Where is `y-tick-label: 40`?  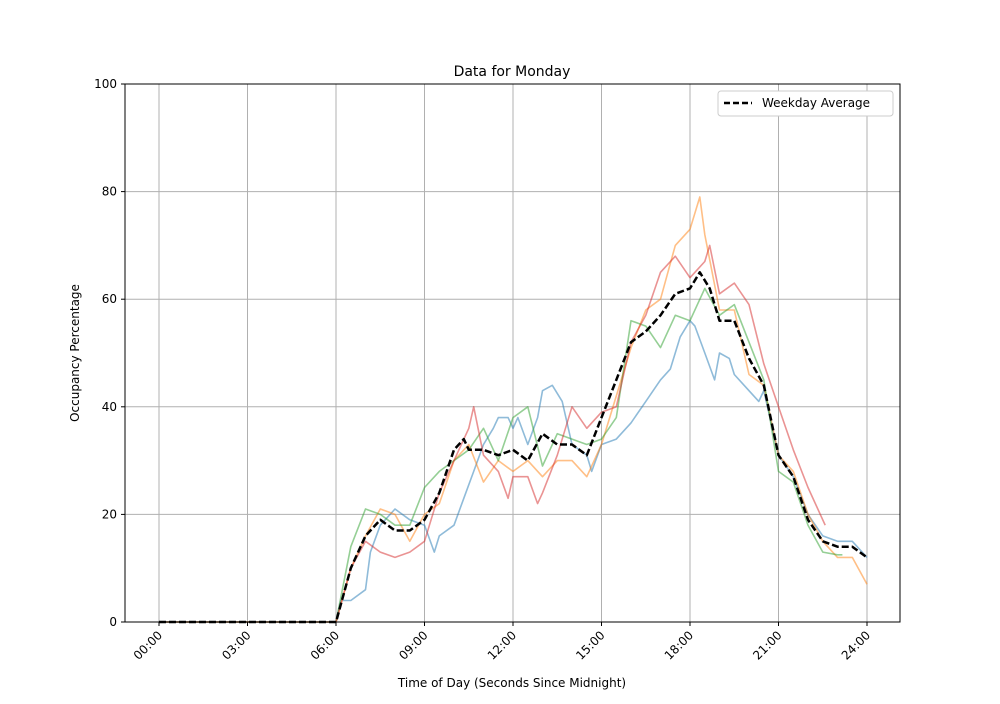 y-tick-label: 40 is located at coordinates (109, 407).